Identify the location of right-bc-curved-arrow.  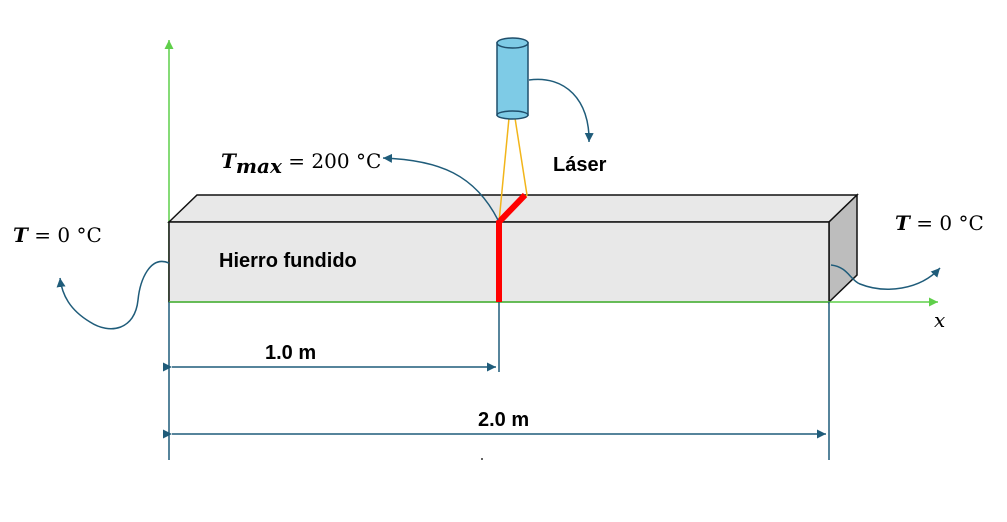
(885, 277).